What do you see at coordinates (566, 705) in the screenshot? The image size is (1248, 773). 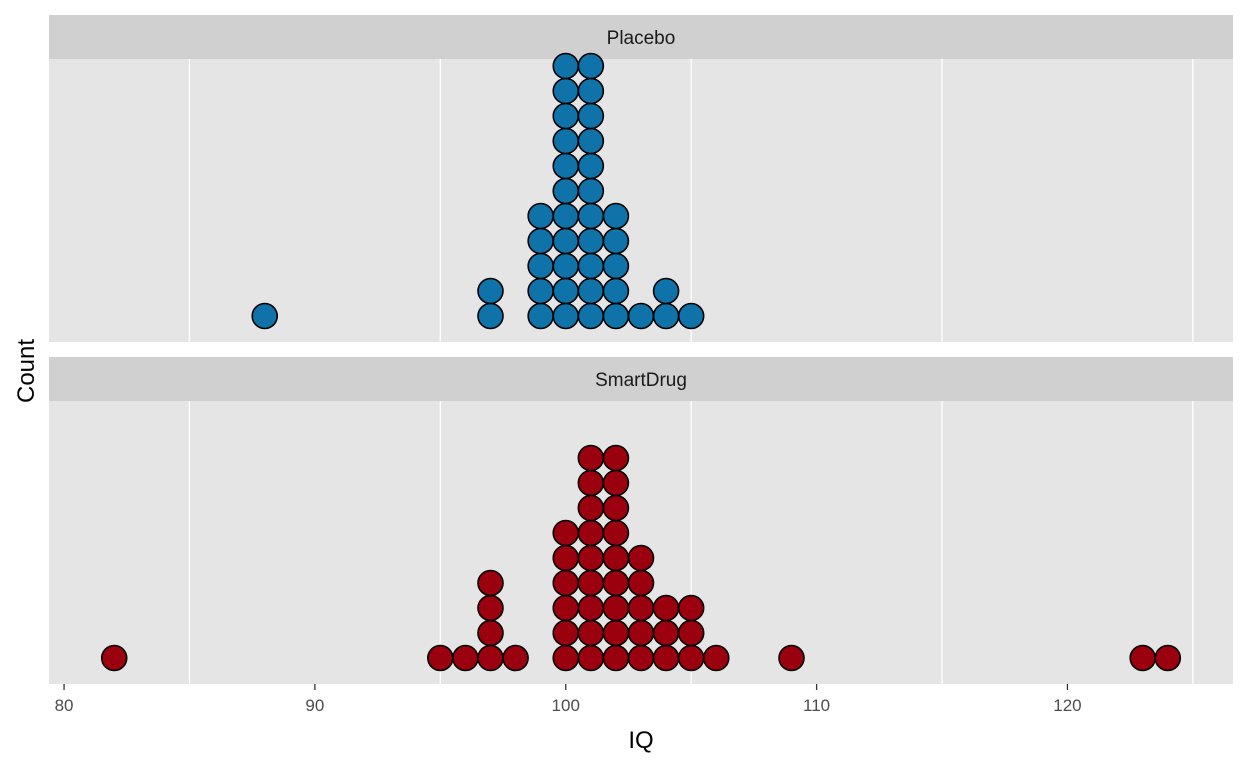 I see `x-tick-label: 100` at bounding box center [566, 705].